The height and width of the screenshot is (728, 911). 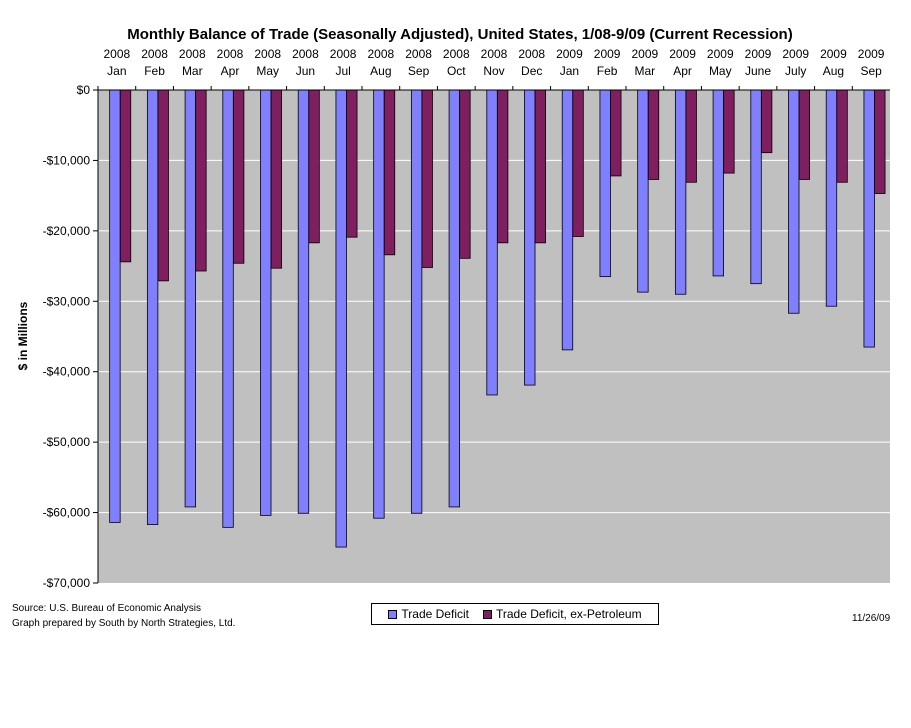 I want to click on x-tick-month: Dec, so click(x=531, y=71).